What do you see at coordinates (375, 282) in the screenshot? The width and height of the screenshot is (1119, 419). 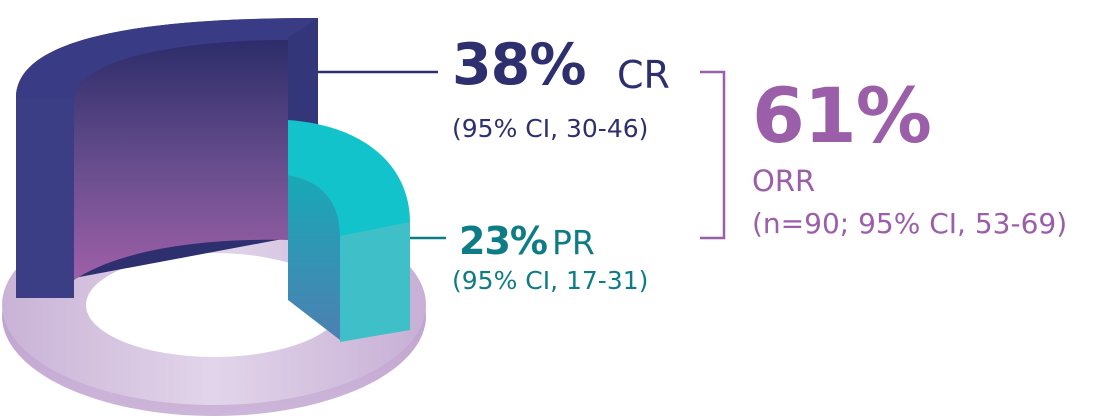 I see `pr-segment-front-face` at bounding box center [375, 282].